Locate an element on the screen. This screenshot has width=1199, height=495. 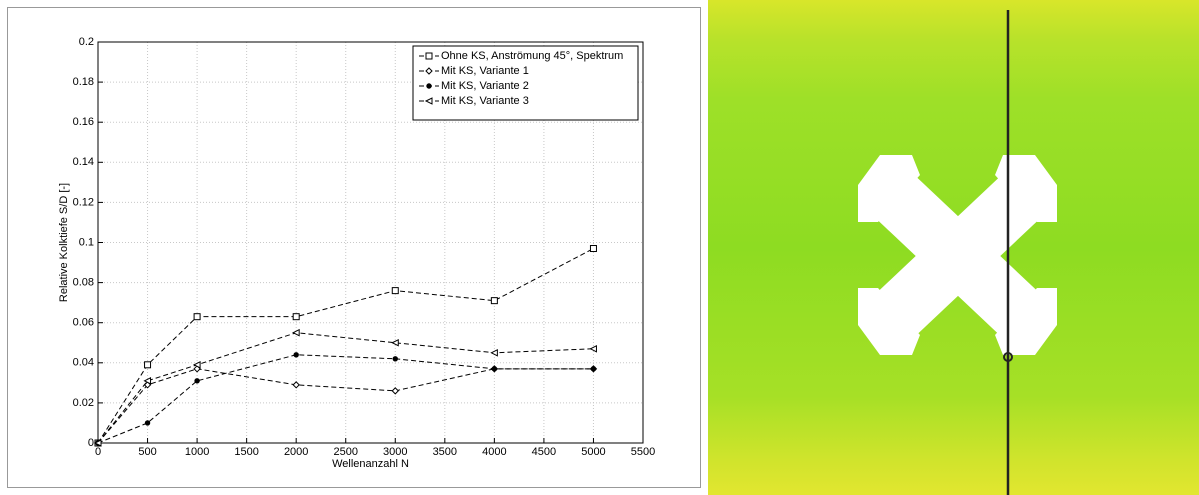
x-tick-label: 4500 is located at coordinates (544, 452).